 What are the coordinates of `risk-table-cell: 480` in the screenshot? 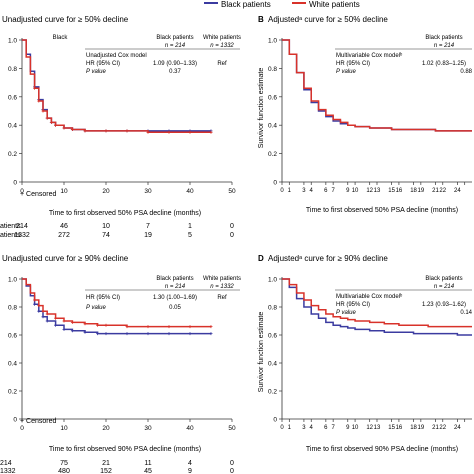 It's located at (64, 471).